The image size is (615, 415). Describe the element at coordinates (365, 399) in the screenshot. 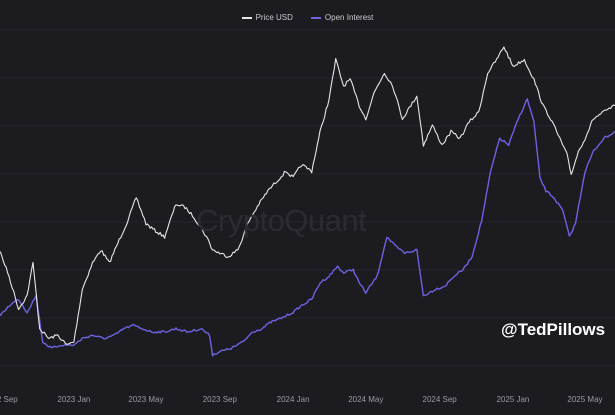

I see `x-tick-label: 2024 May` at that location.